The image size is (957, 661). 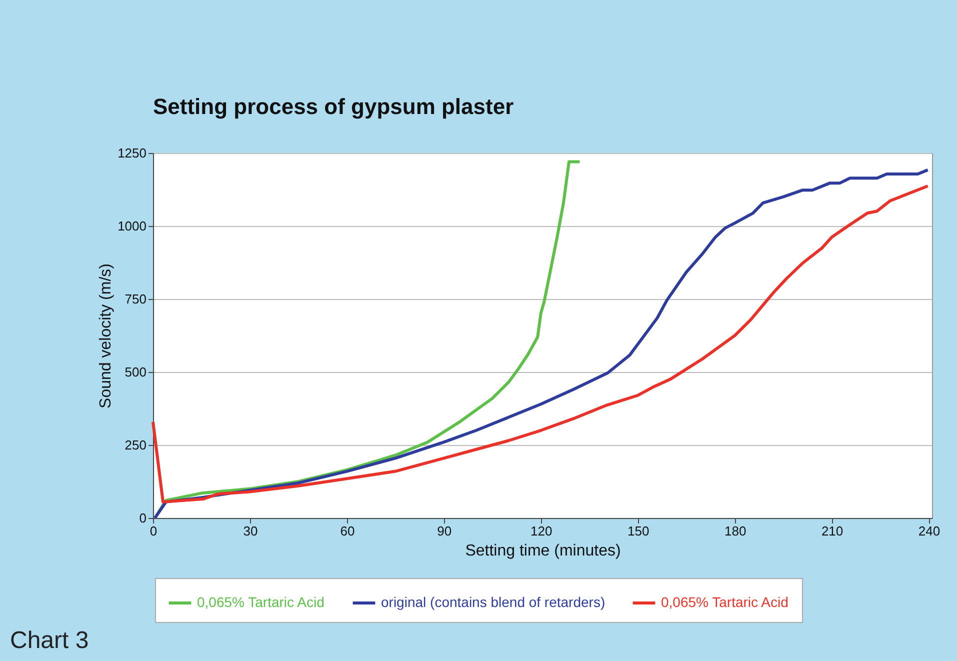 What do you see at coordinates (106, 336) in the screenshot?
I see `y-axis-title: Sound velocity (m/s)` at bounding box center [106, 336].